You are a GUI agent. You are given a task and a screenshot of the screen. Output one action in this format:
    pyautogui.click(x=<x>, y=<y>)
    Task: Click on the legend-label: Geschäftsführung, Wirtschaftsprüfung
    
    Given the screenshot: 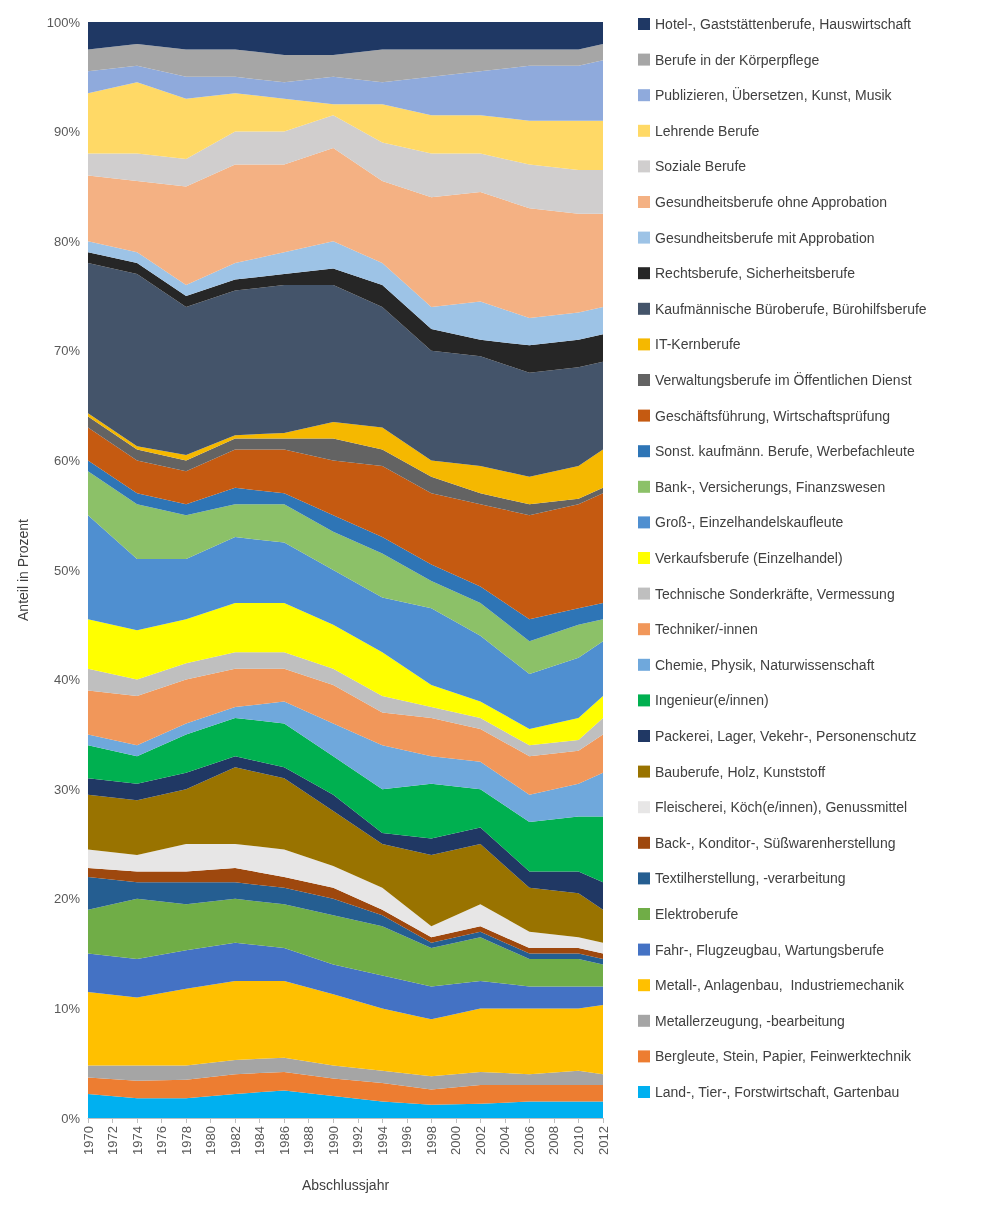 What is the action you would take?
    pyautogui.click(x=772, y=415)
    